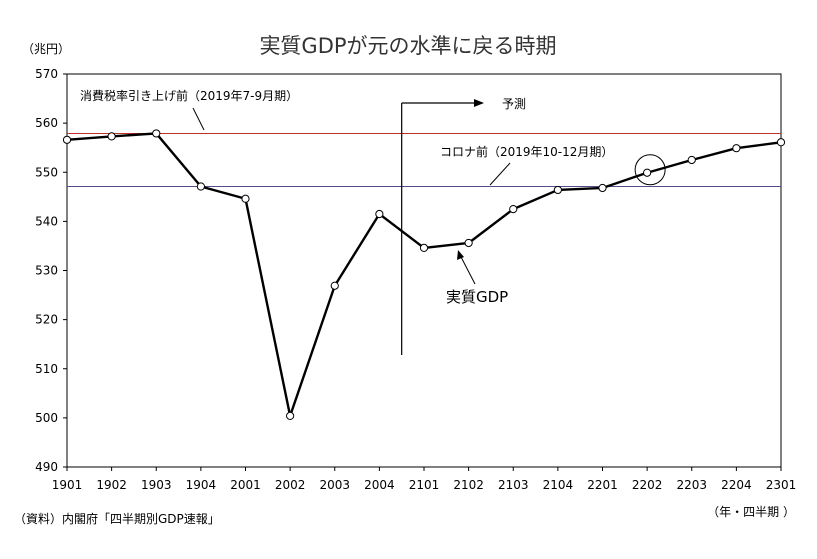 The height and width of the screenshot is (559, 817). What do you see at coordinates (467, 269) in the screenshot?
I see `series-leader-line` at bounding box center [467, 269].